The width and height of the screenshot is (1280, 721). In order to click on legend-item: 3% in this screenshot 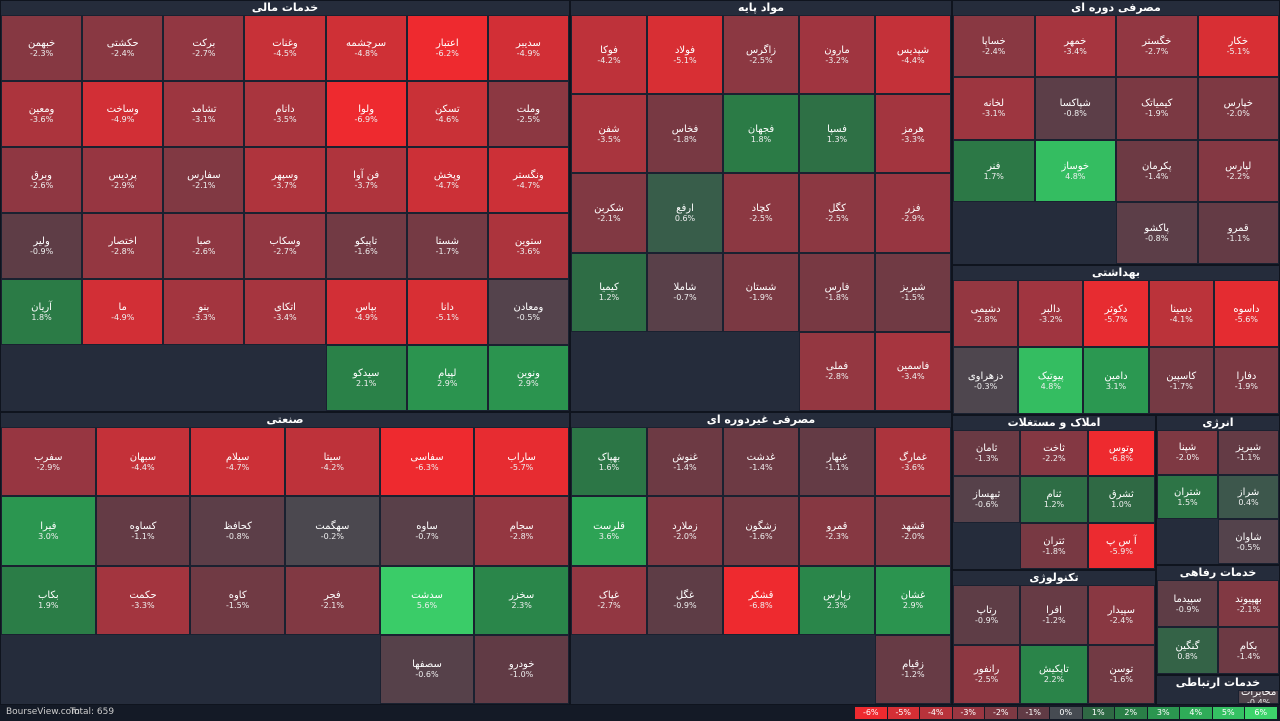, I will do `click(1163, 713)`.